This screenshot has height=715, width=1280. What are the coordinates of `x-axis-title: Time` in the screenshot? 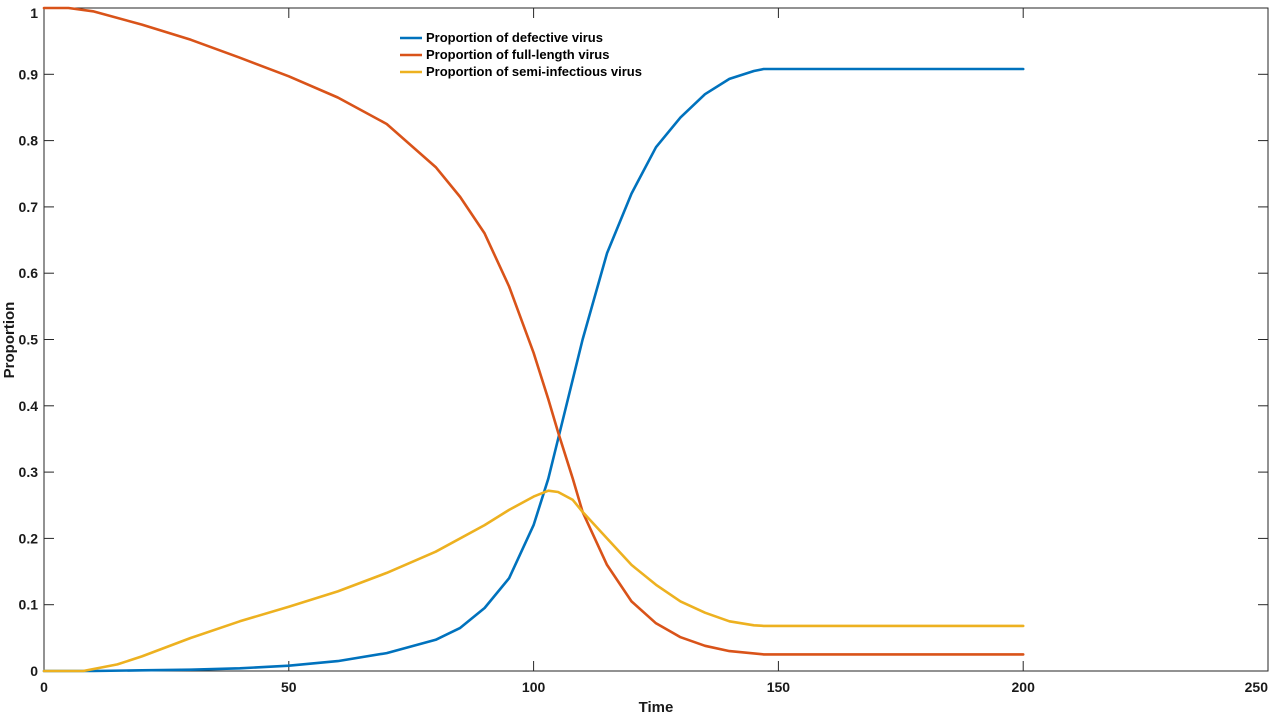 It's located at (656, 707).